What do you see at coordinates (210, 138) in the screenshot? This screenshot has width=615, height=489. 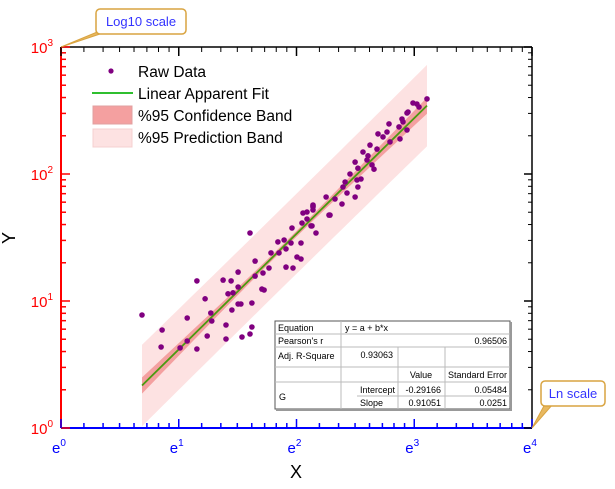 I see `legend-pred-label: %95 Prediction Band` at bounding box center [210, 138].